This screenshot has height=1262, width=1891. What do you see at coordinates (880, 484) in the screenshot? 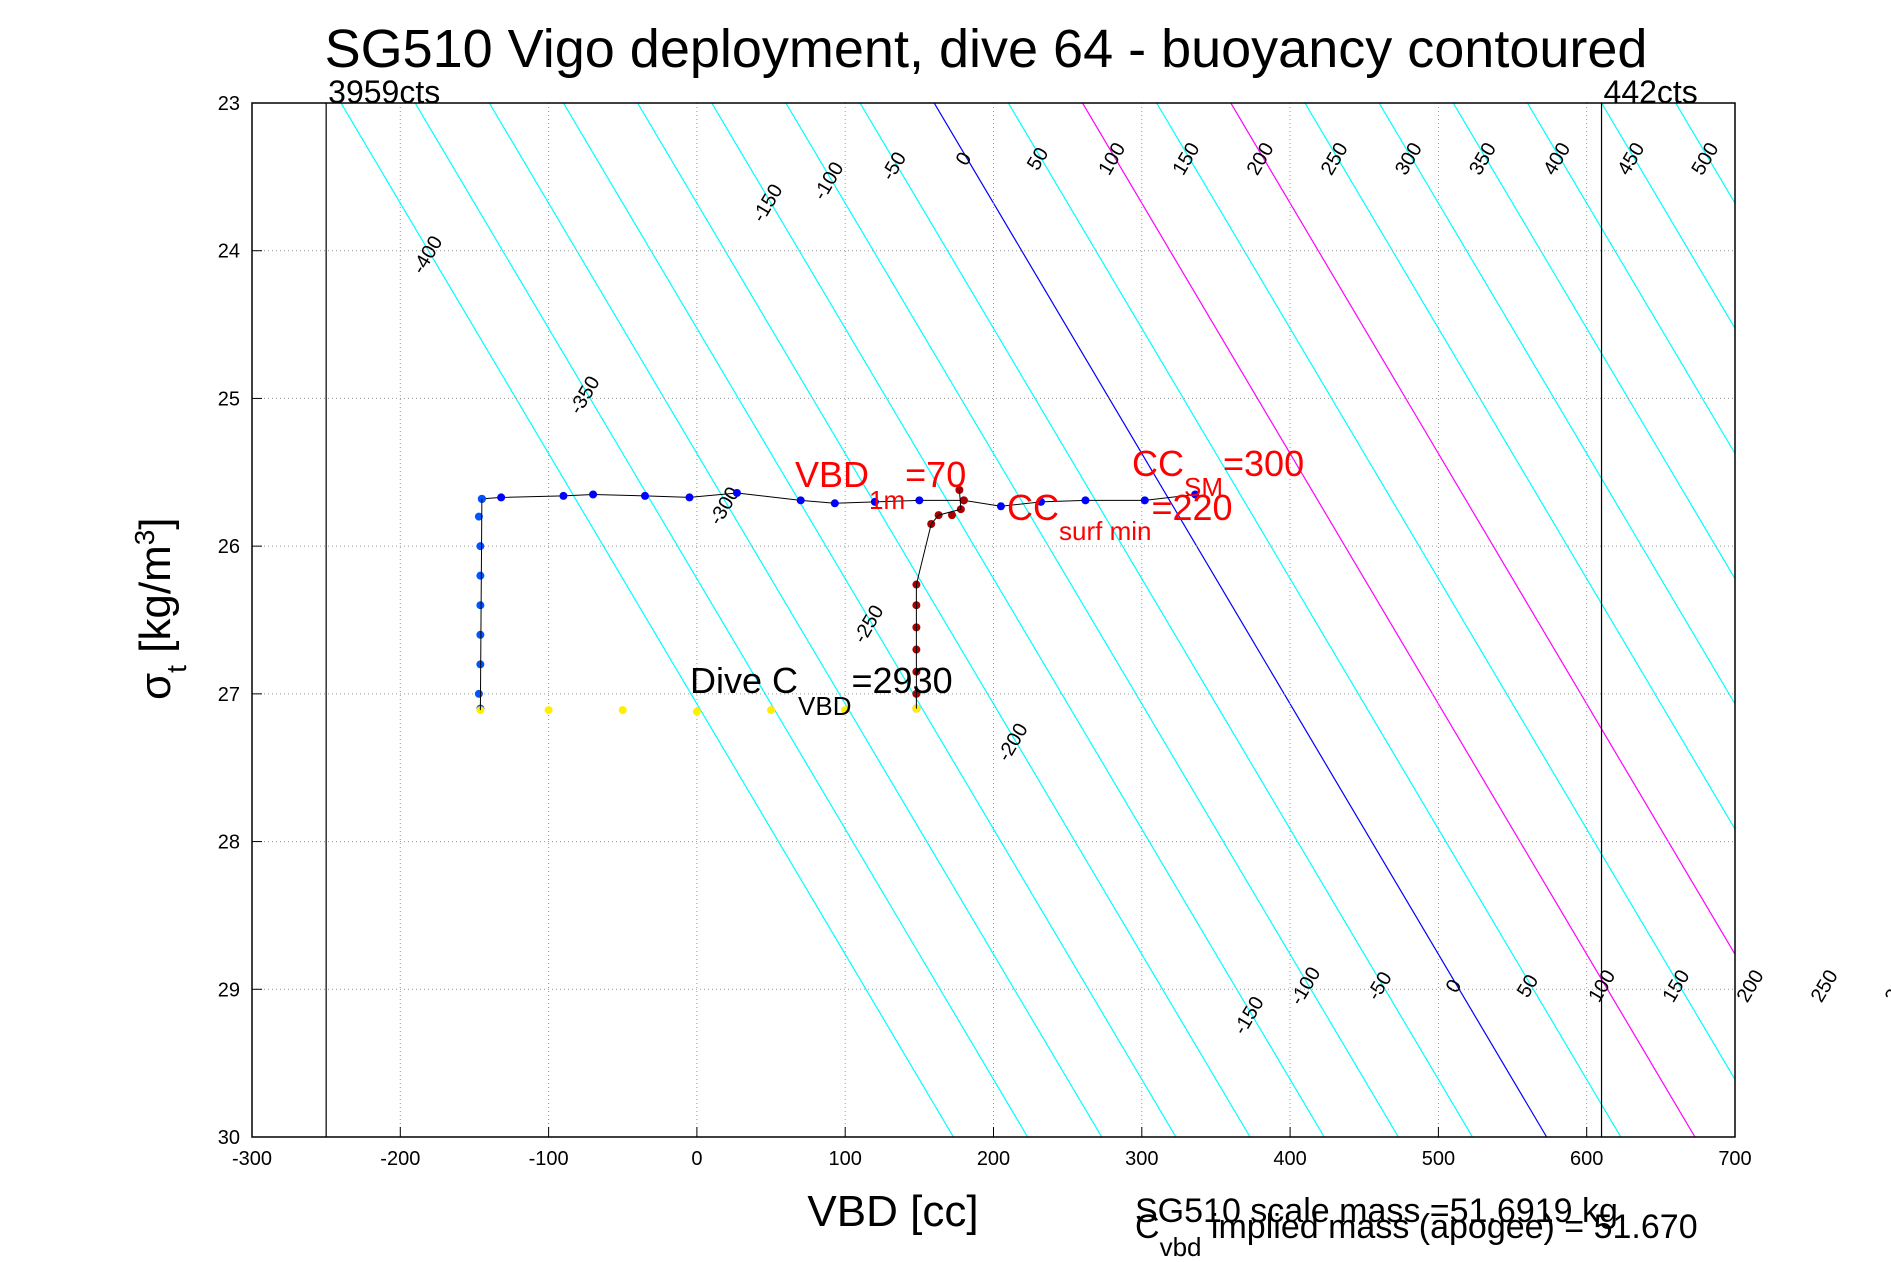
I see `vbd-1m-annotation: VBD1m=70` at bounding box center [880, 484].